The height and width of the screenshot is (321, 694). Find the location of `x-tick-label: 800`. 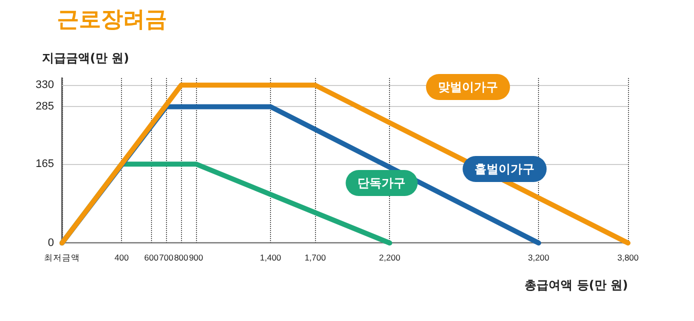

x-tick-label: 800 is located at coordinates (181, 257).